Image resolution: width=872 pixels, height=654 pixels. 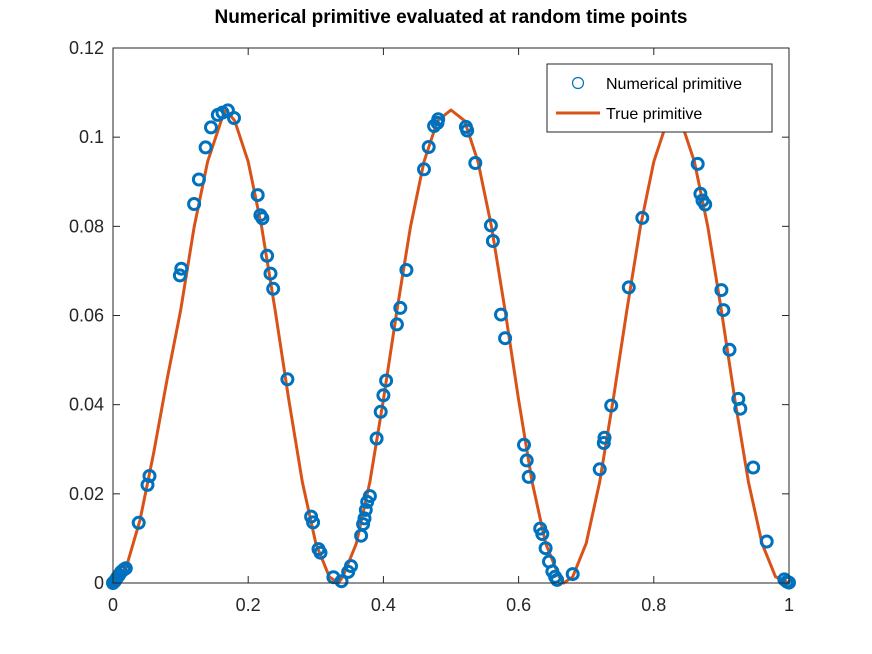 What do you see at coordinates (86, 226) in the screenshot?
I see `y-tick-label: 0.08` at bounding box center [86, 226].